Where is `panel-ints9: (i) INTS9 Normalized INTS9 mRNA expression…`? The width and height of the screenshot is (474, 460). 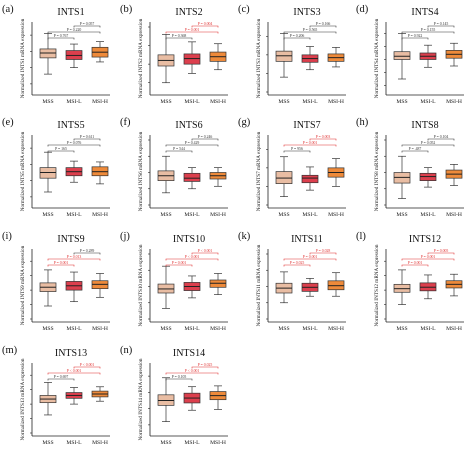 panel-ints9: (i) INTS9 Normalized INTS9 mRNA expression… is located at coordinates (56, 281).